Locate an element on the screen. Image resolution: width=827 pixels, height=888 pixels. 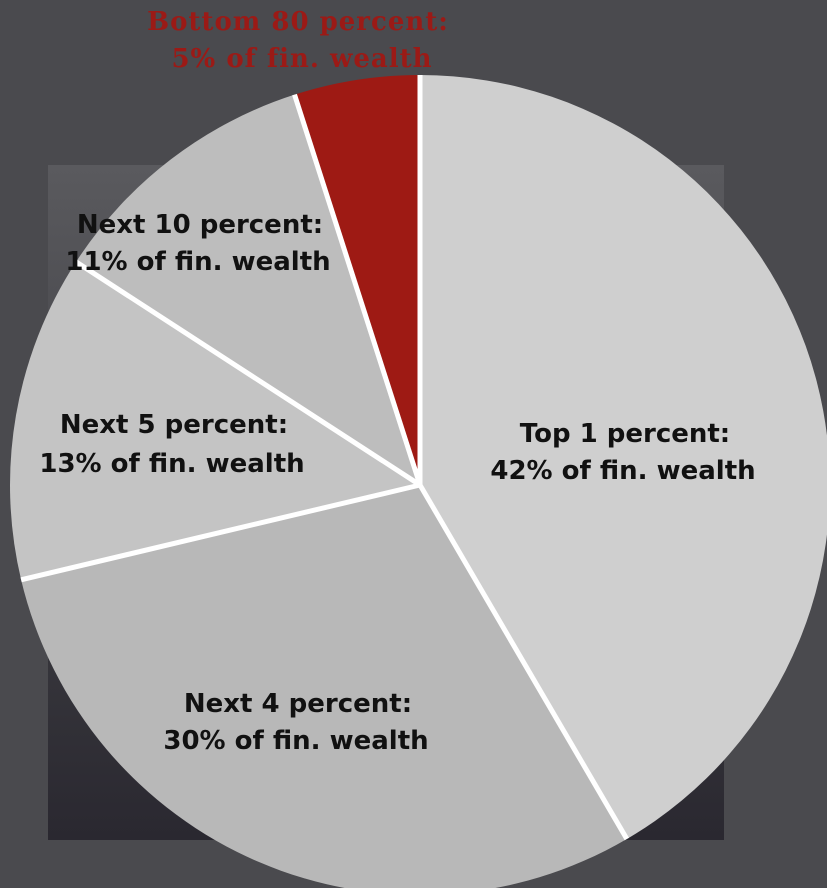
slice-label-top-1-line2: 42% of fin. wealth is located at coordinates (622, 471).